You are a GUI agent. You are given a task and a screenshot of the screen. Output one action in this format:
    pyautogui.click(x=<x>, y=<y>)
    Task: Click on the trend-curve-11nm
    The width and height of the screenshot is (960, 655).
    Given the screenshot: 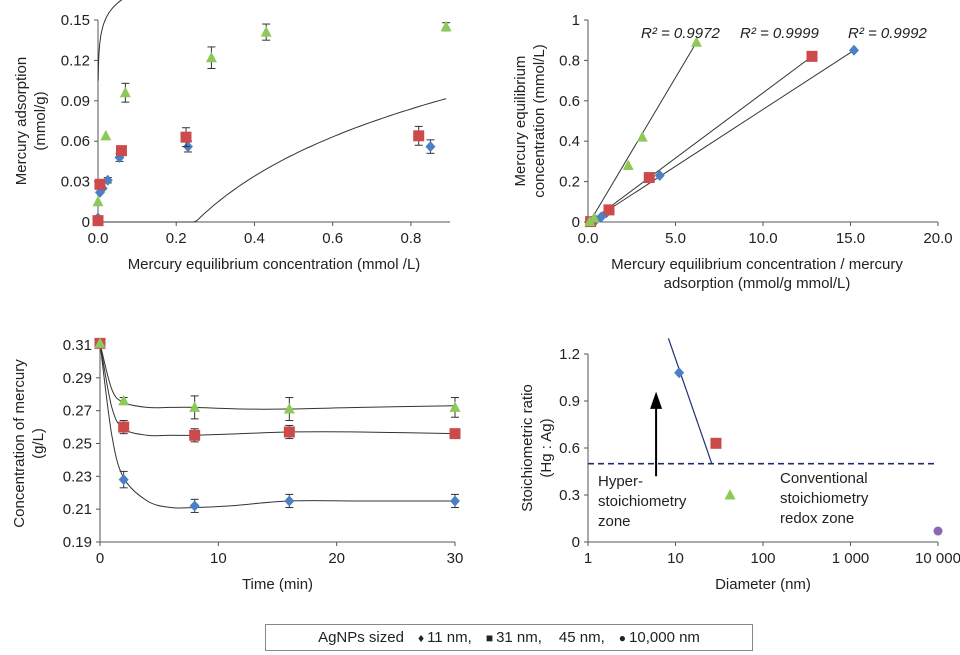 What is the action you would take?
    pyautogui.click(x=277, y=426)
    